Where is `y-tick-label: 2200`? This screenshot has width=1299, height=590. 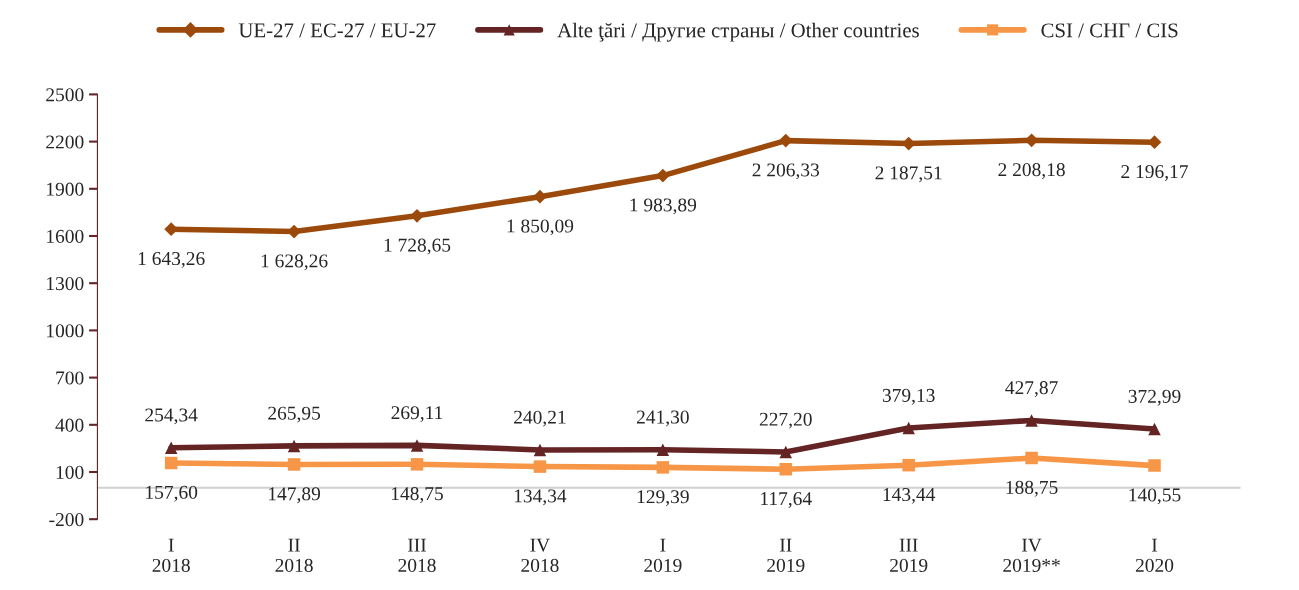
y-tick-label: 2200 is located at coordinates (65, 142).